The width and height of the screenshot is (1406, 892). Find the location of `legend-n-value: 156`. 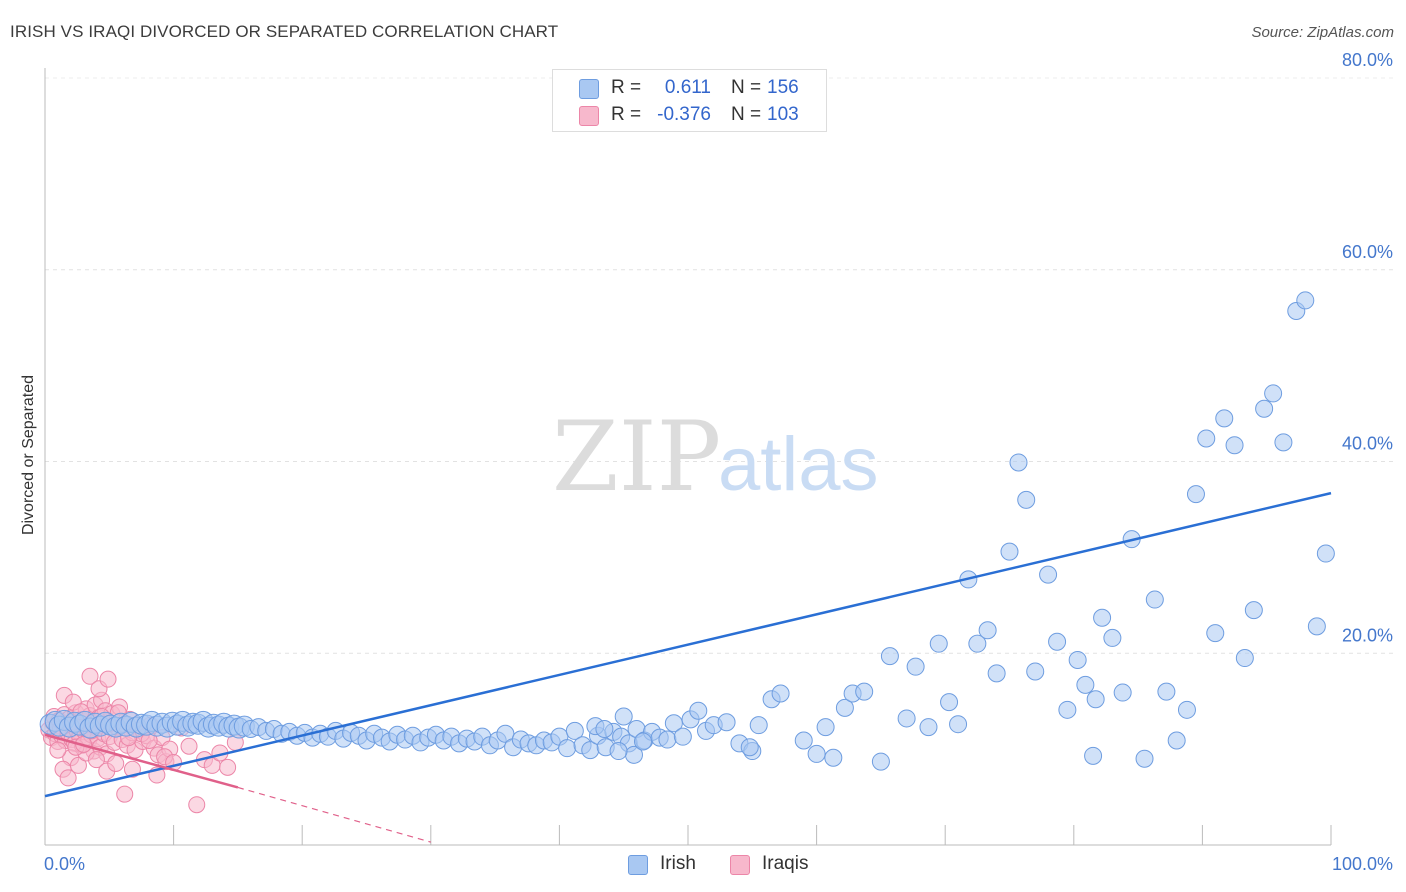

legend-n-value: 156 is located at coordinates (783, 87).